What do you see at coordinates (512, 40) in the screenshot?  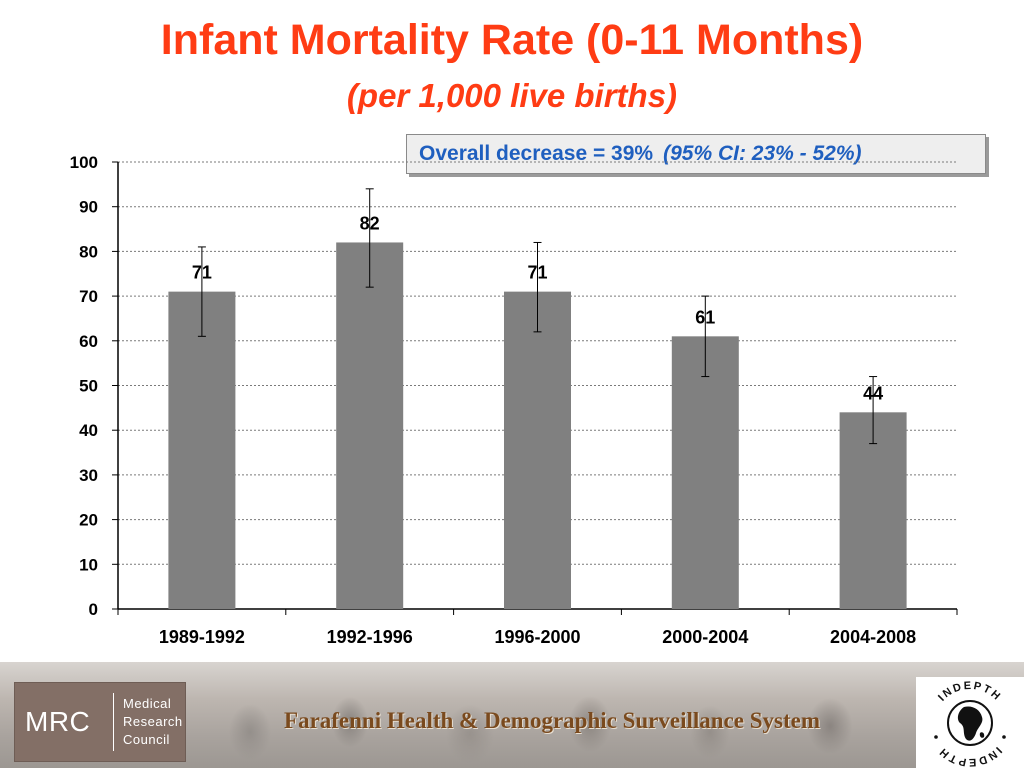 I see `slide-title: Infant Mortality Rate (0-11 Months)` at bounding box center [512, 40].